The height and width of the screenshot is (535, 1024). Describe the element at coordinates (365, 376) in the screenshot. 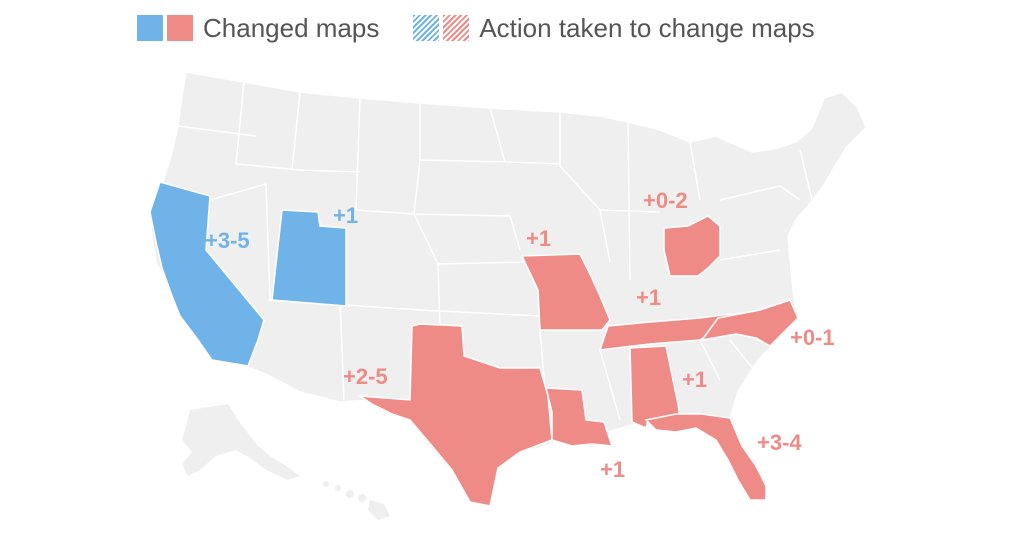

I see `label-texas: +2-5` at that location.